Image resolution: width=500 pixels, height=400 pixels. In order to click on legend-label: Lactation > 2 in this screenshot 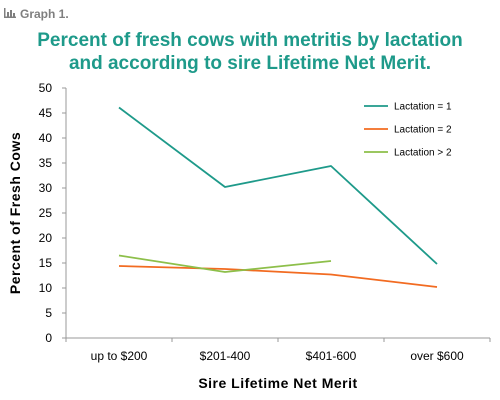, I will do `click(423, 153)`.